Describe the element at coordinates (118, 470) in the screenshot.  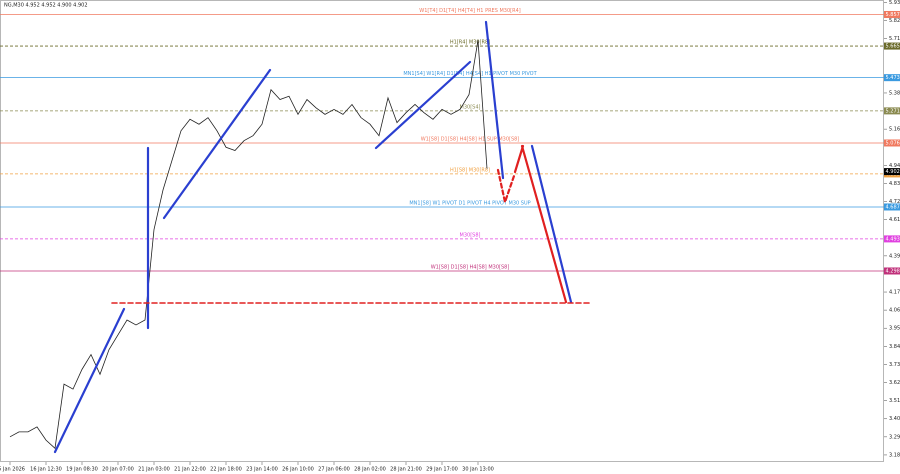
I see `x-tick-label: 20 Jan 07:00` at that location.